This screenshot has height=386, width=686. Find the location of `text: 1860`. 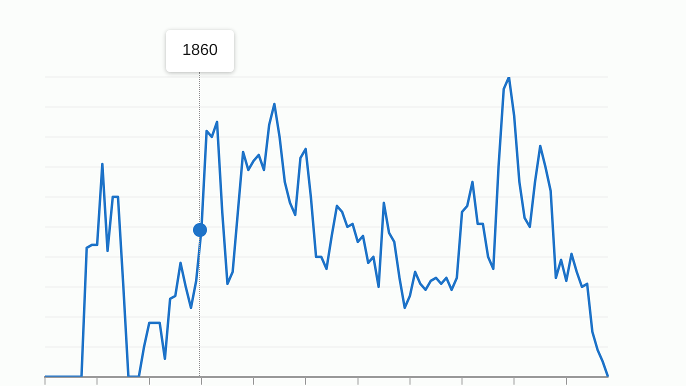

text: 1860 is located at coordinates (200, 51).